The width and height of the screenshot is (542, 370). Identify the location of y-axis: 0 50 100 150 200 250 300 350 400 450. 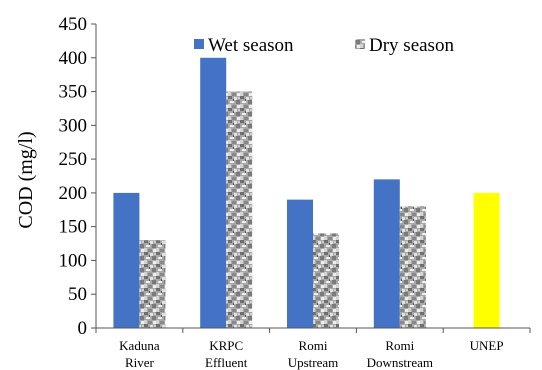
(77, 176).